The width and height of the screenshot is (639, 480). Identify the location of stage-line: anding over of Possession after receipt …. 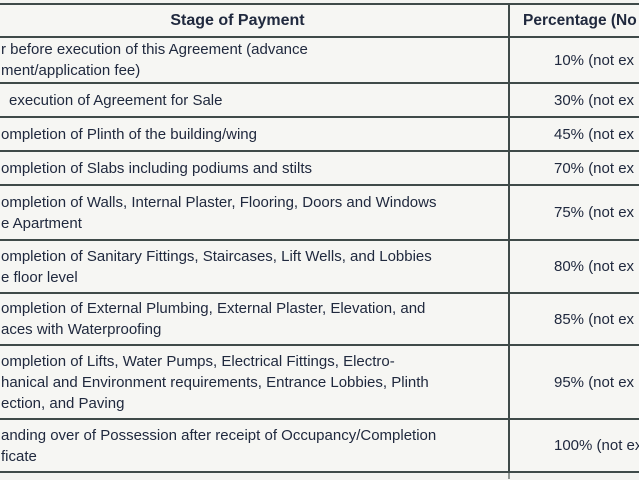
(219, 435).